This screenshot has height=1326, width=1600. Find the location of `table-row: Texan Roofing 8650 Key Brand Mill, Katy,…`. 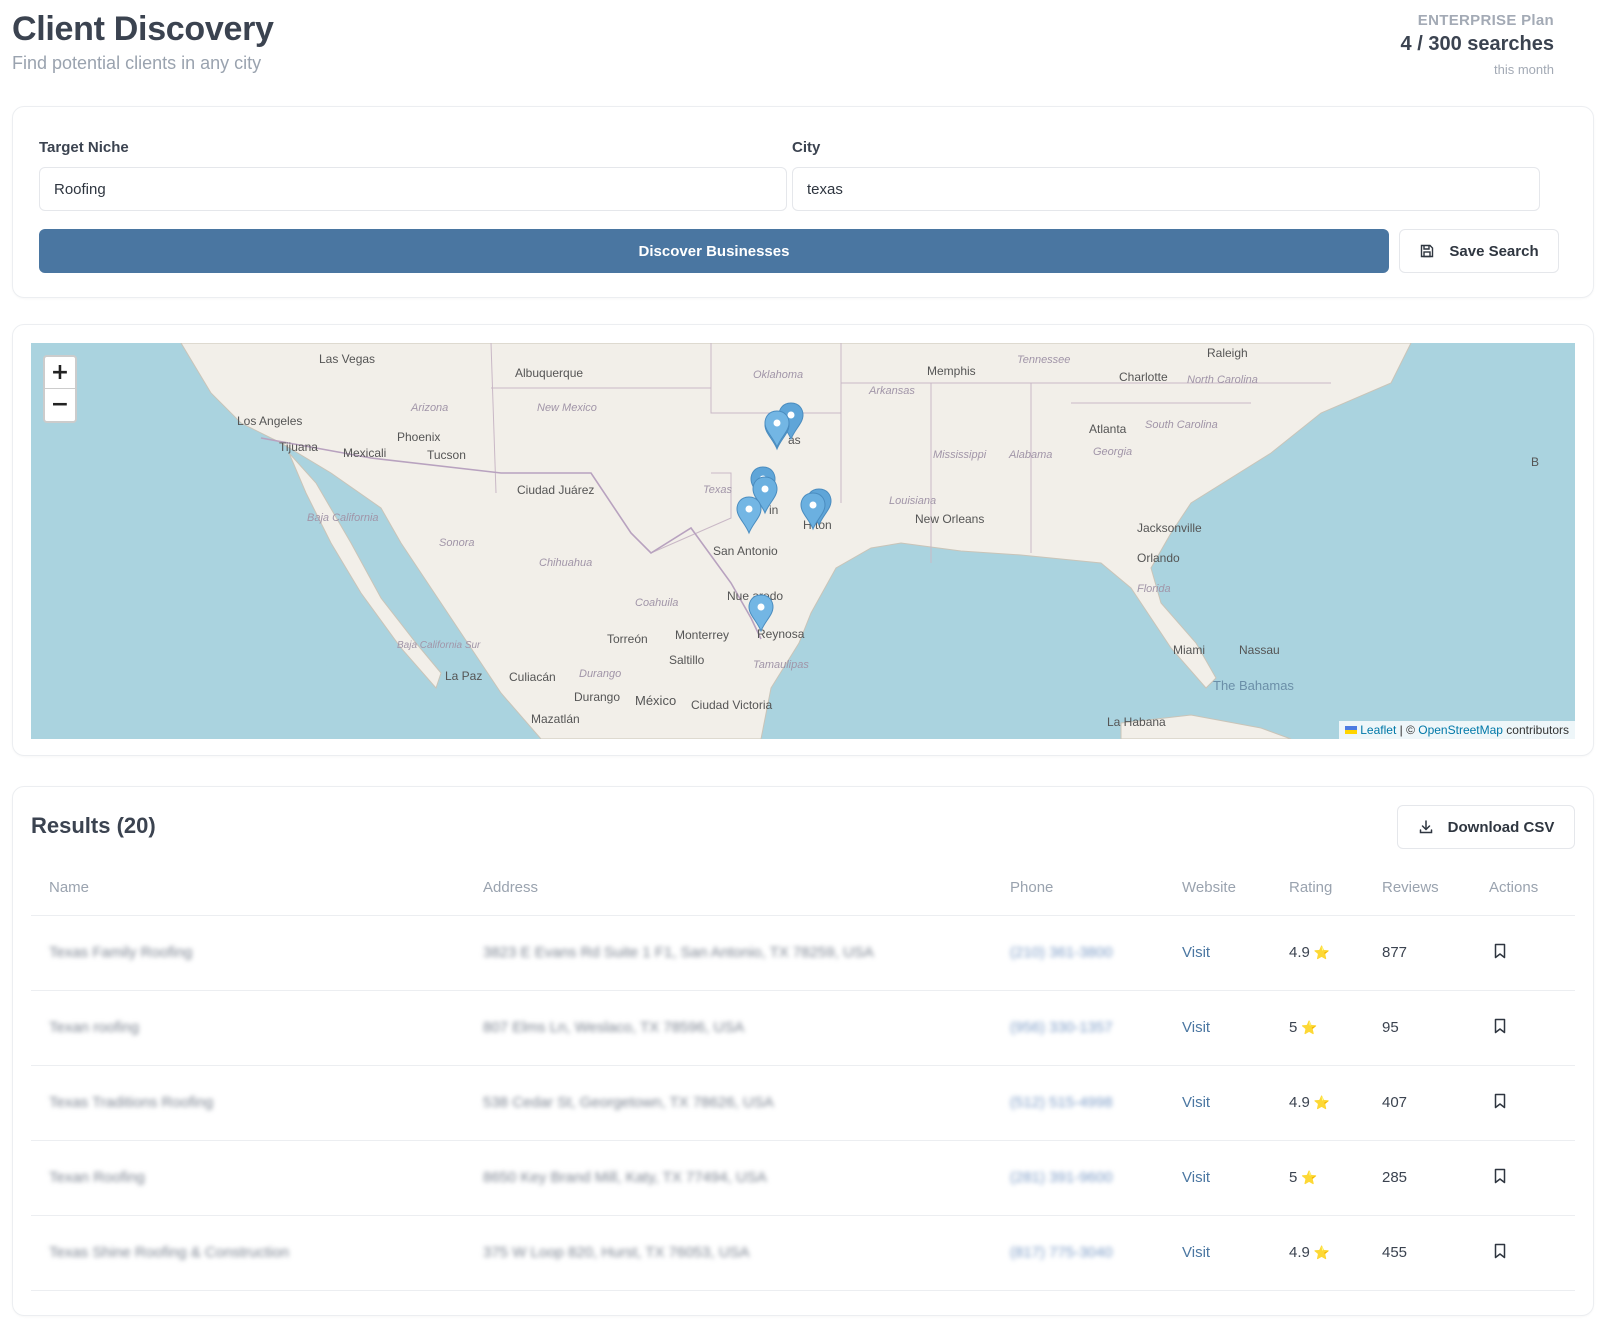

table-row: Texan Roofing 8650 Key Brand Mill, Katy,… is located at coordinates (803, 1178).